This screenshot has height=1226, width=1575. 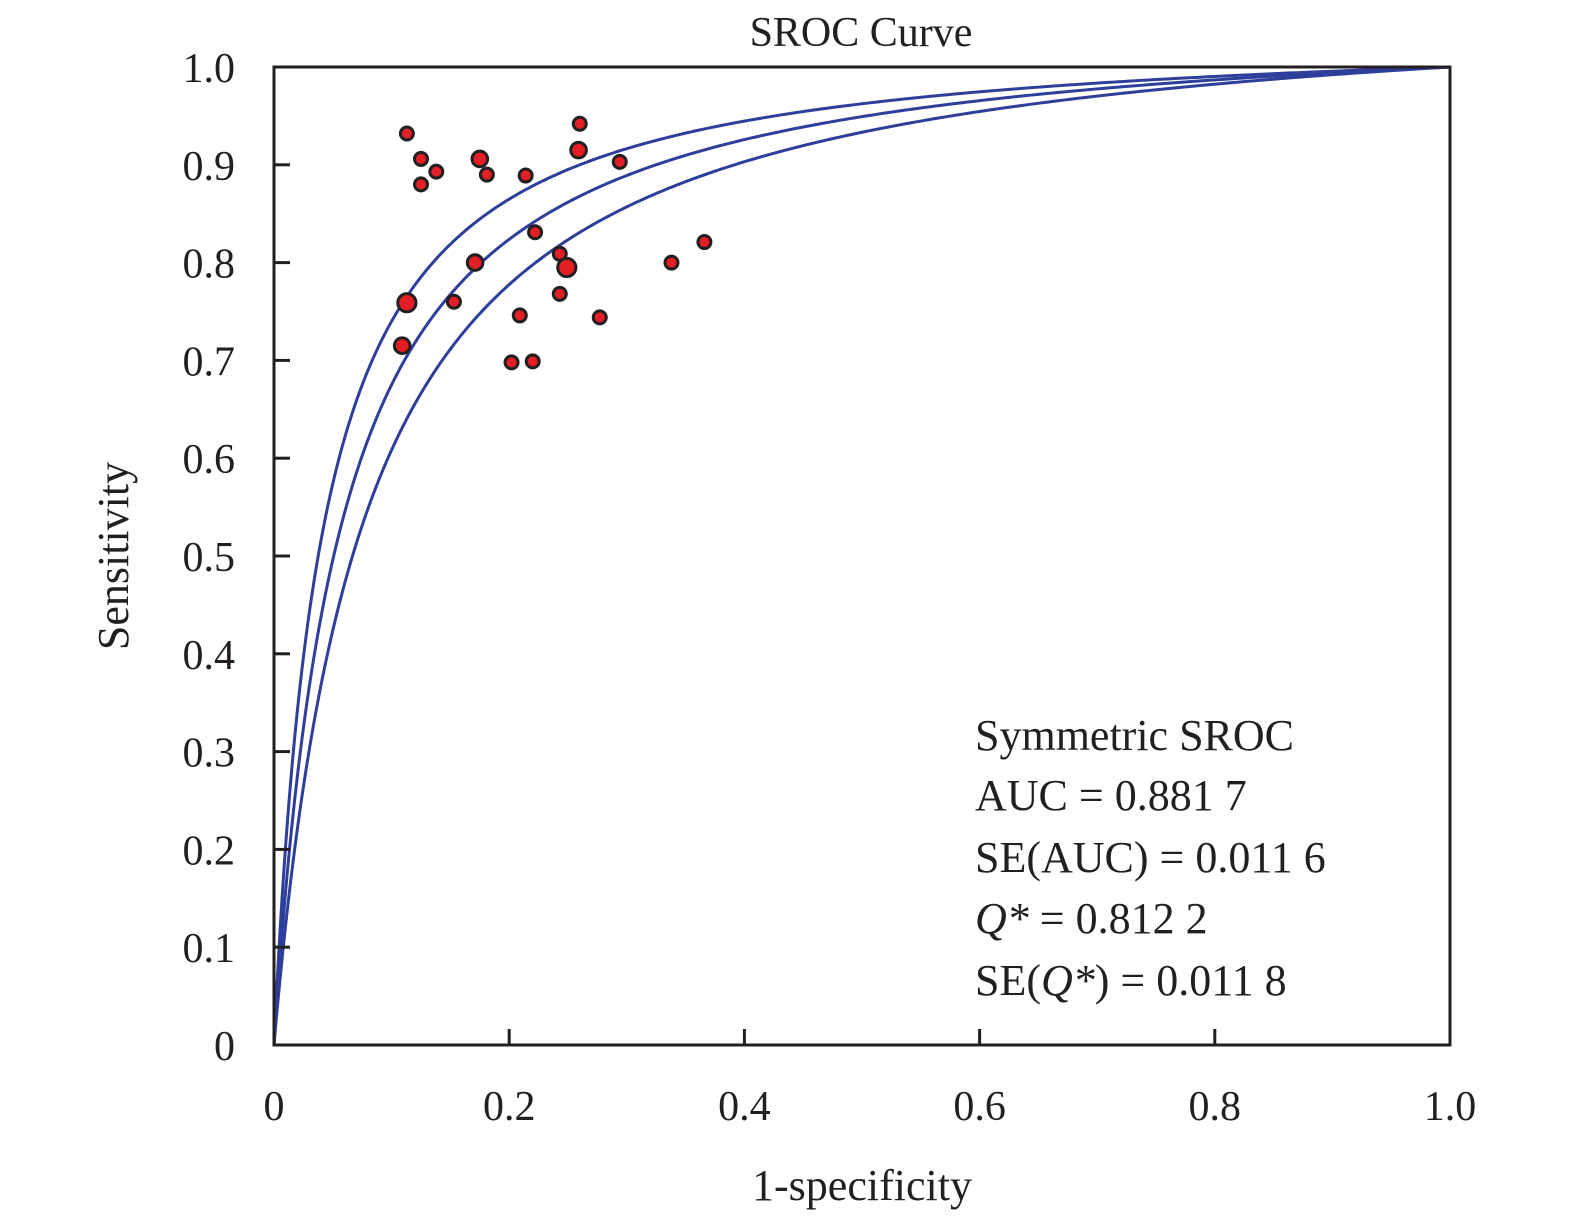 I want to click on y-axis-label: Sensitivity, so click(x=113, y=556).